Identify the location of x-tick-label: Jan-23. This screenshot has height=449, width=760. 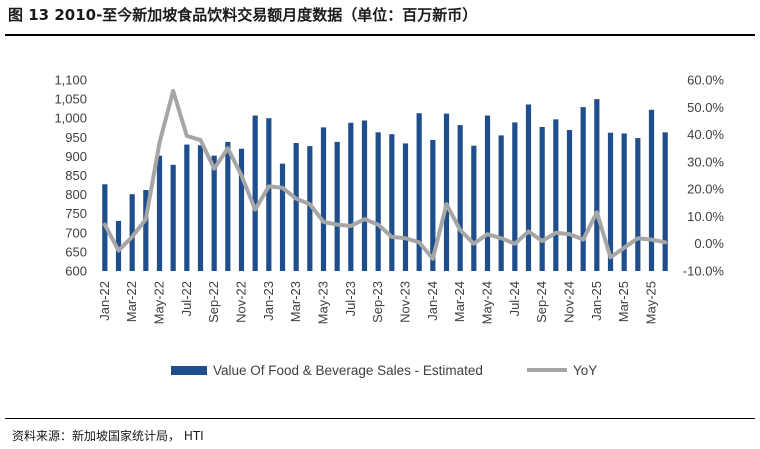
(268, 301).